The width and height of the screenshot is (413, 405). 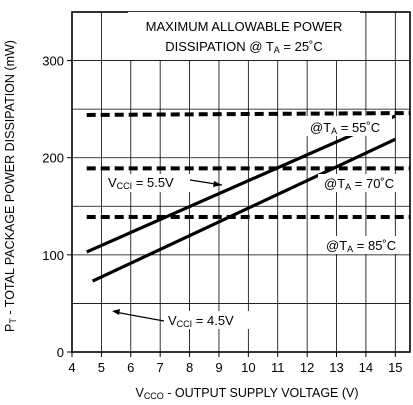 I want to click on chart-title-line2: DISSIPATION @ TA = 25˚C, so click(x=244, y=47).